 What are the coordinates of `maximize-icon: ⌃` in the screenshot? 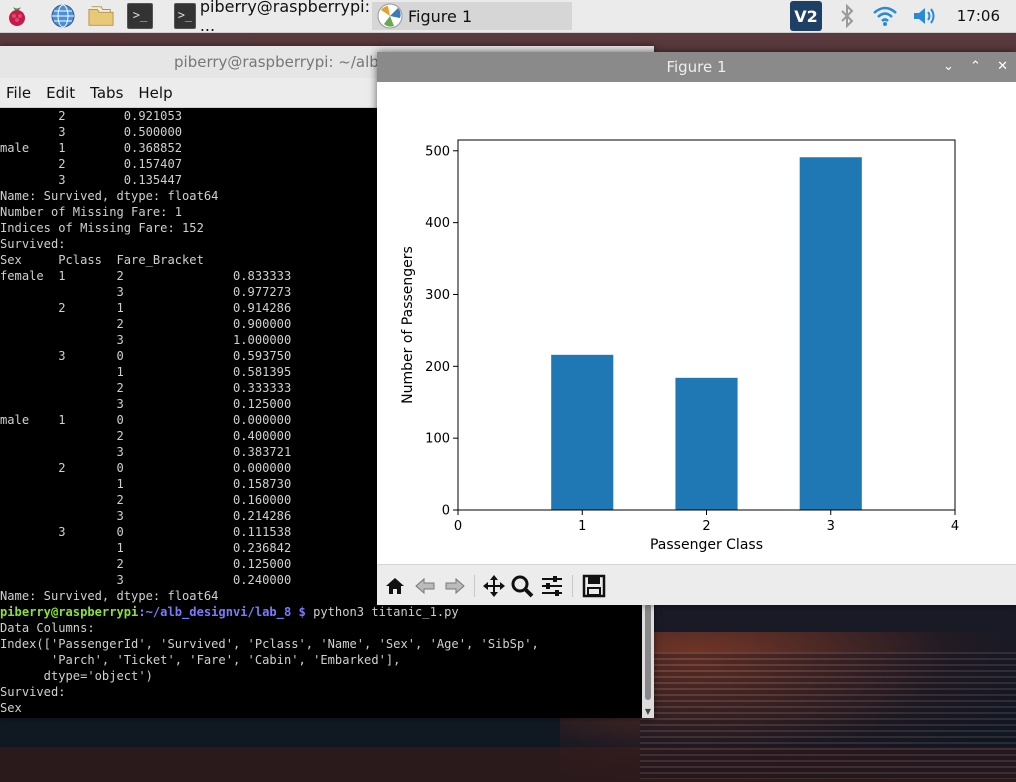 It's located at (975, 66).